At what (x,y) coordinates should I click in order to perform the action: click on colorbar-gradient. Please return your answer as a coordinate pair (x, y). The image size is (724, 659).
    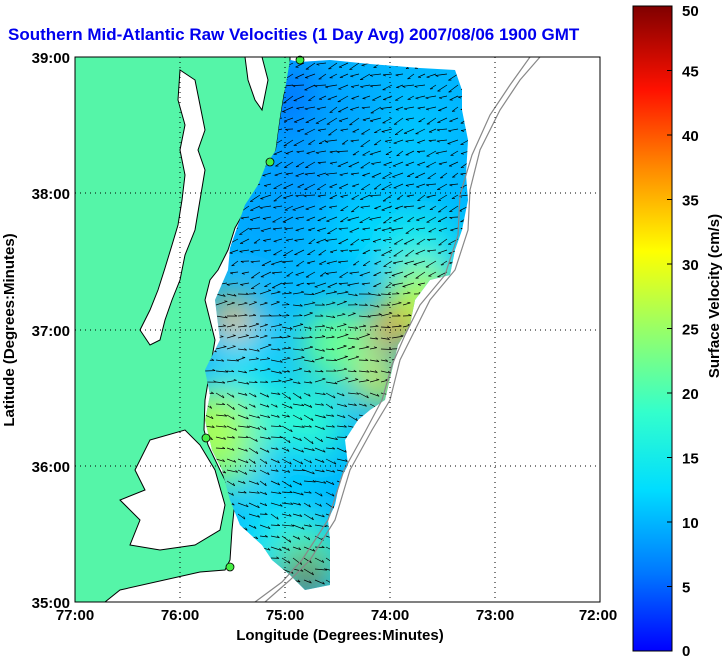
    Looking at the image, I should click on (652, 328).